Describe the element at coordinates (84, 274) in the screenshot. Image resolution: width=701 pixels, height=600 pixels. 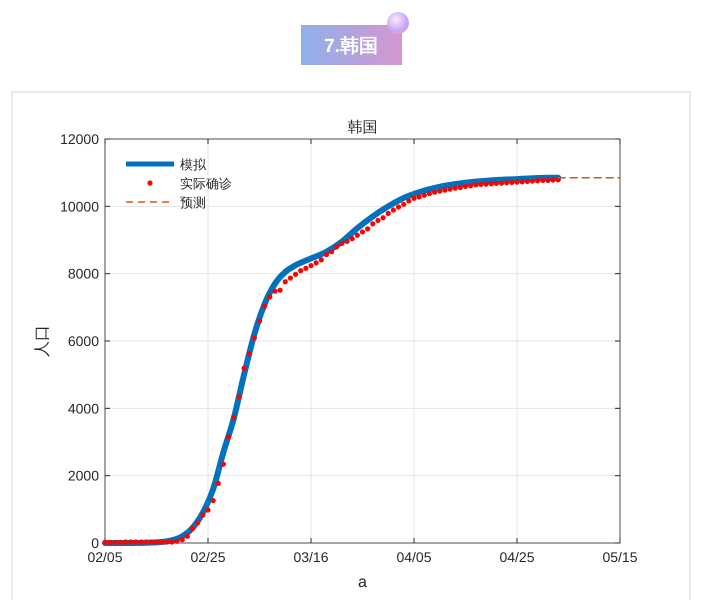
I see `y-tick-label: 8000` at that location.